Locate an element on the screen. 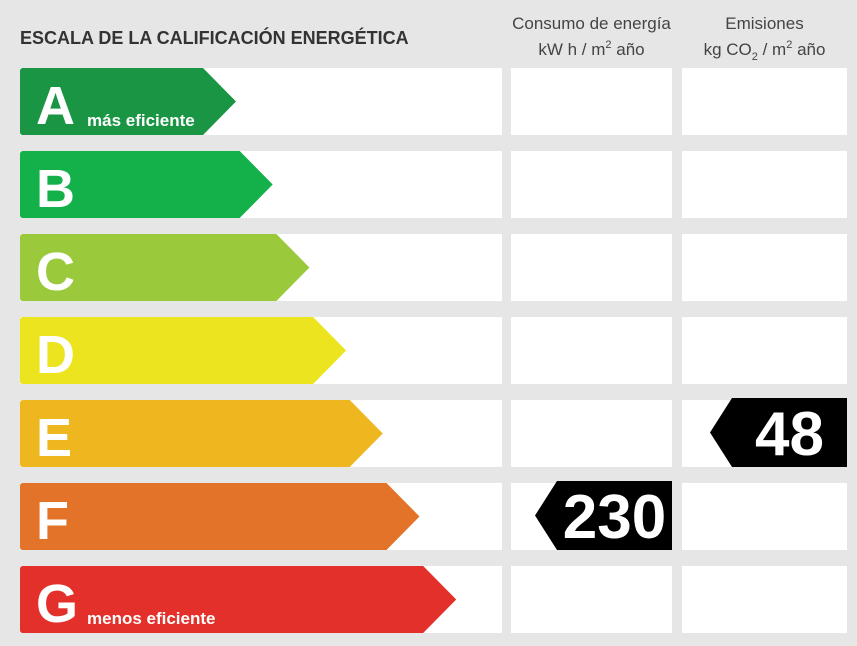 The image size is (857, 646). rating-note: más eficiente is located at coordinates (141, 120).